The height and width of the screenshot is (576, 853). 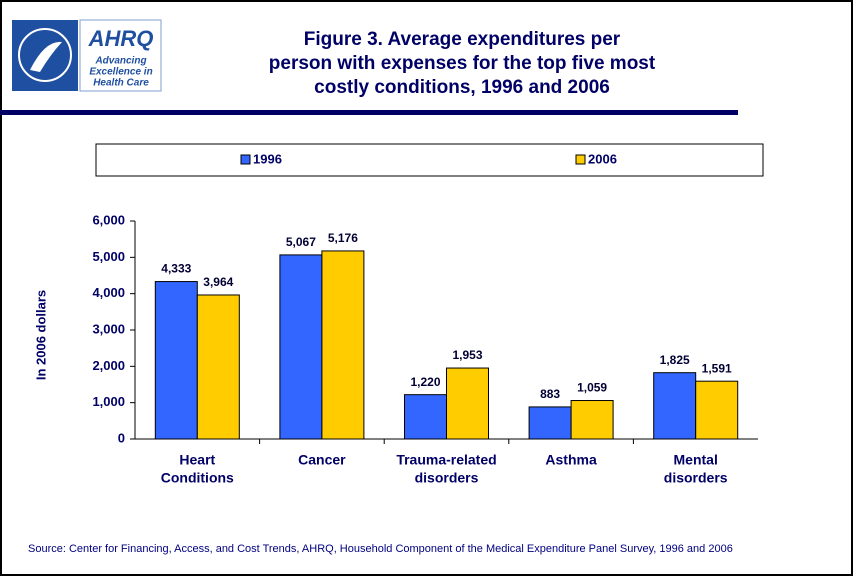 What do you see at coordinates (108, 292) in the screenshot?
I see `y-tick-label: 4,000` at bounding box center [108, 292].